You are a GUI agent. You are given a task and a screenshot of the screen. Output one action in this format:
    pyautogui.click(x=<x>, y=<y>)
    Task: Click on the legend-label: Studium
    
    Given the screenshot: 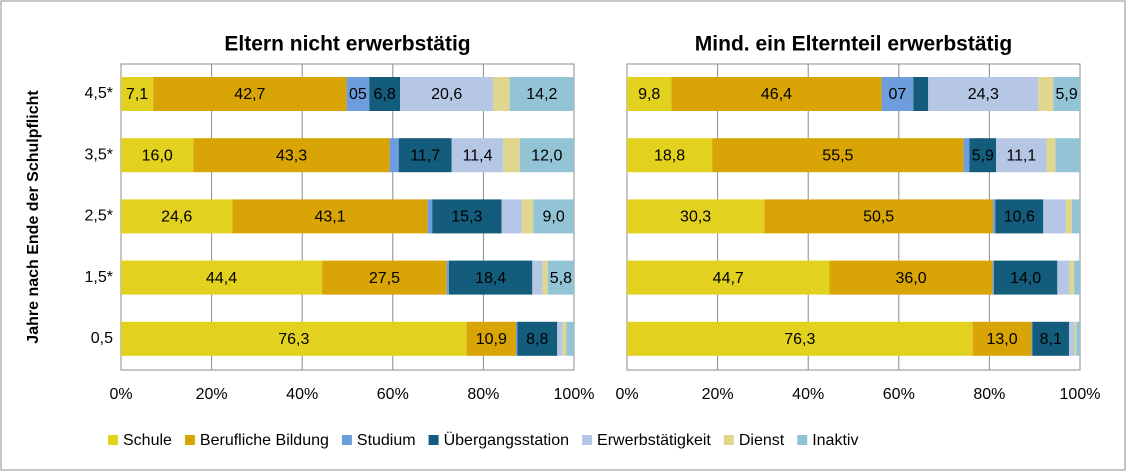 What is the action you would take?
    pyautogui.click(x=386, y=440)
    